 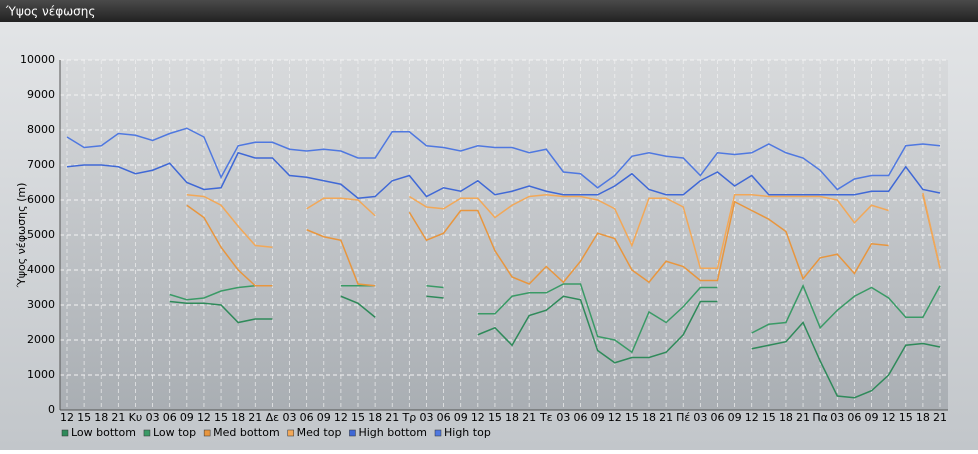 What do you see at coordinates (273, 417) in the screenshot?
I see `x-tick-label: Δε` at bounding box center [273, 417].